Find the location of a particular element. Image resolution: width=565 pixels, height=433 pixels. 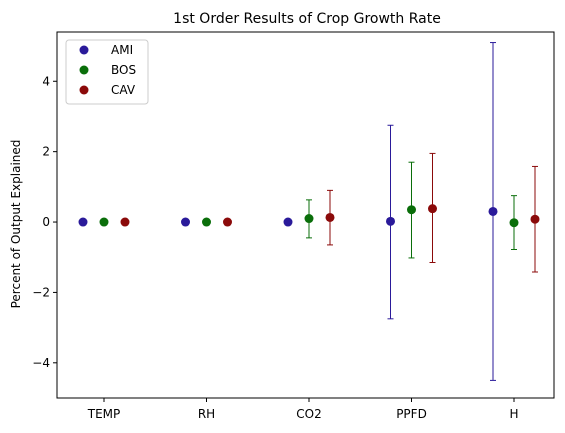

legend-label-bos: BOS is located at coordinates (123, 70).